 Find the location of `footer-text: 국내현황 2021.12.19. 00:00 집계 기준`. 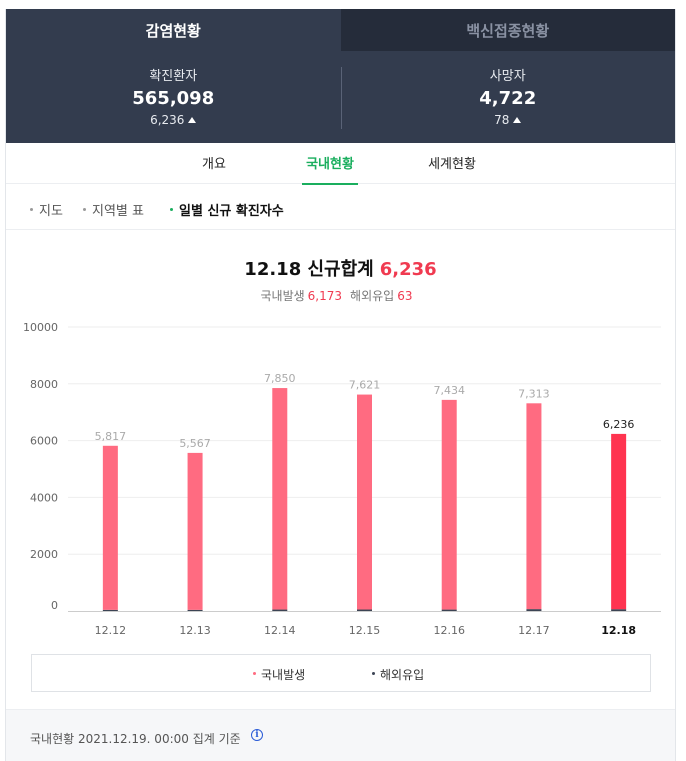

footer-text: 국내현황 2021.12.19. 00:00 집계 기준 is located at coordinates (135, 739).